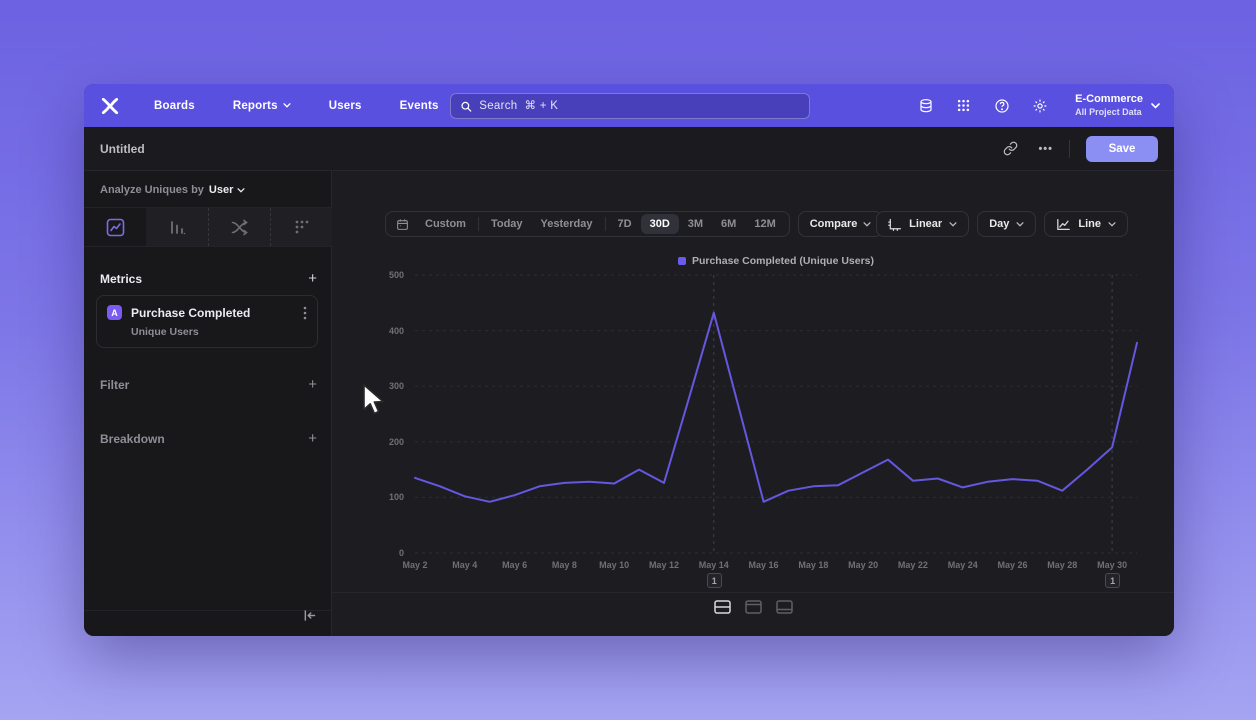 This screenshot has height=720, width=1256. I want to click on x-axis-tick: May 18, so click(813, 565).